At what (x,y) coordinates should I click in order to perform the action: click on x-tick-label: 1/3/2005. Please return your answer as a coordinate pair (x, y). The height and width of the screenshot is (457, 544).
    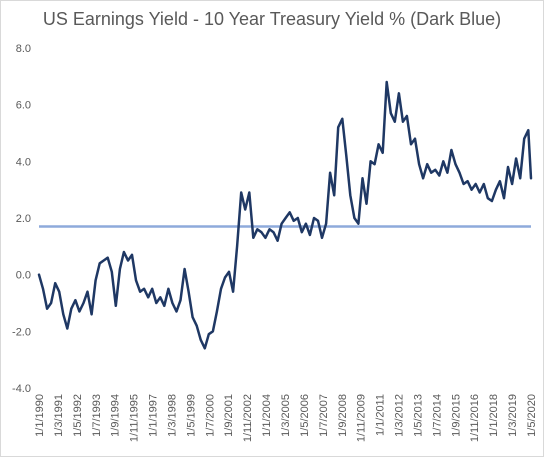
    Looking at the image, I should click on (286, 415).